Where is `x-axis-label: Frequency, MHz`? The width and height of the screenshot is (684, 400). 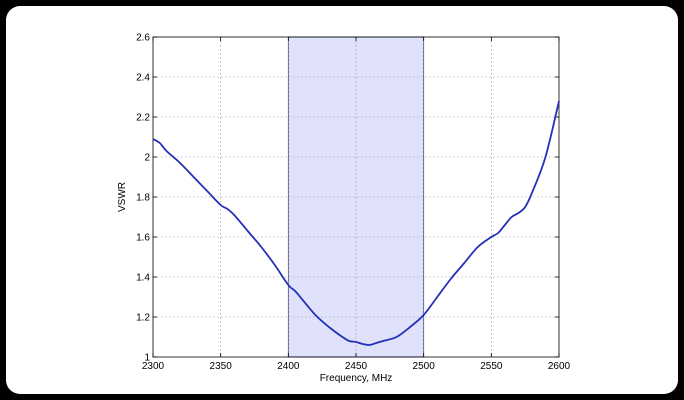 x-axis-label: Frequency, MHz is located at coordinates (356, 378).